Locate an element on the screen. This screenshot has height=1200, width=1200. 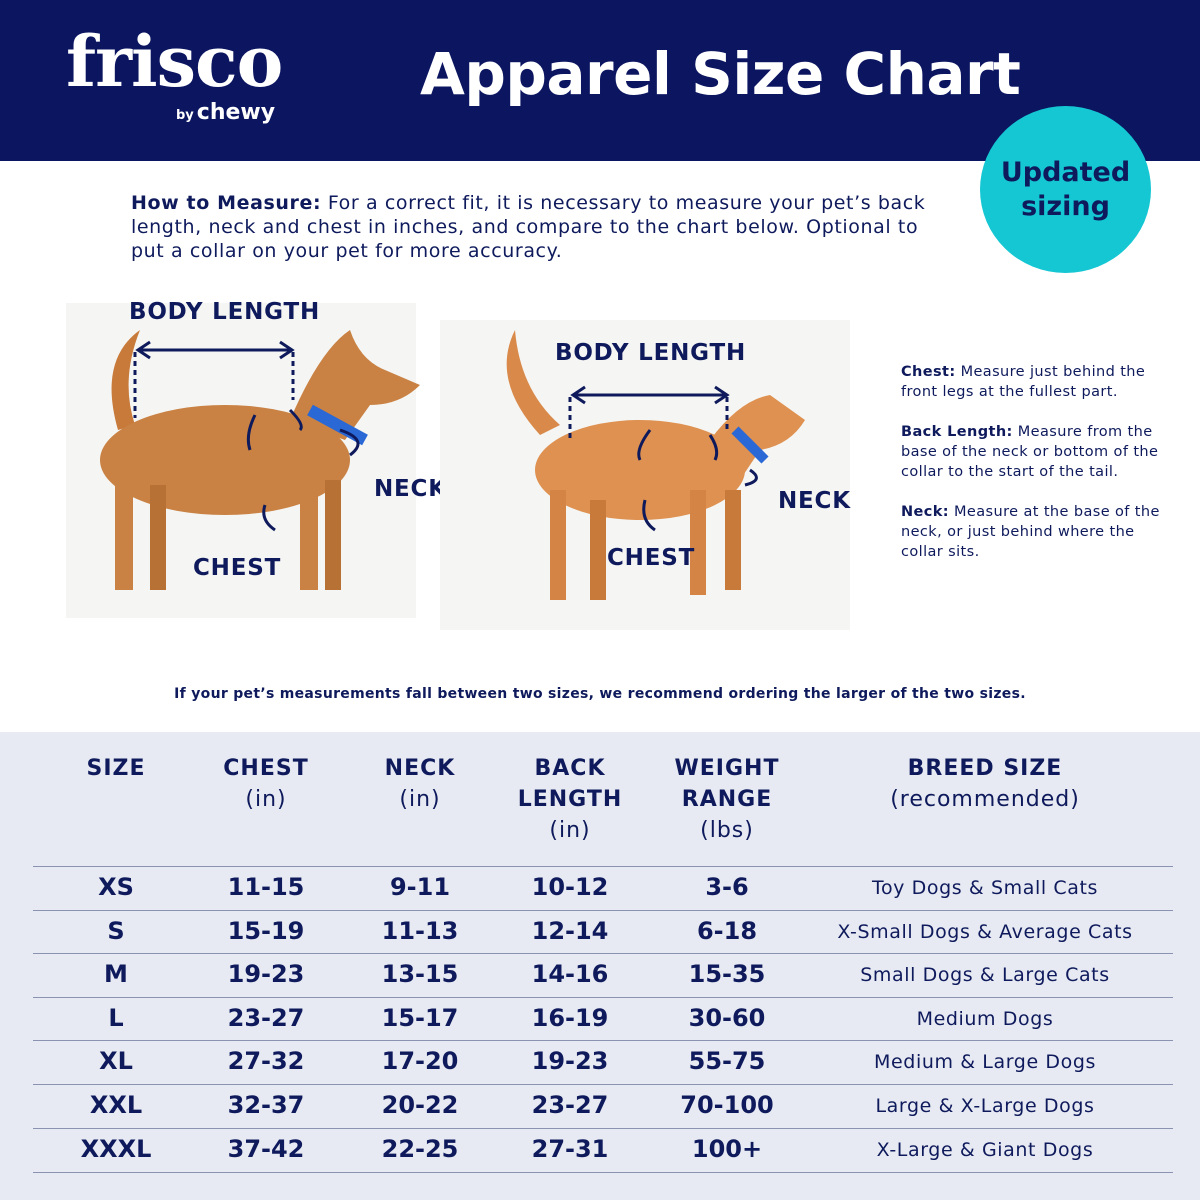
cell-size: XXL is located at coordinates (116, 1105).